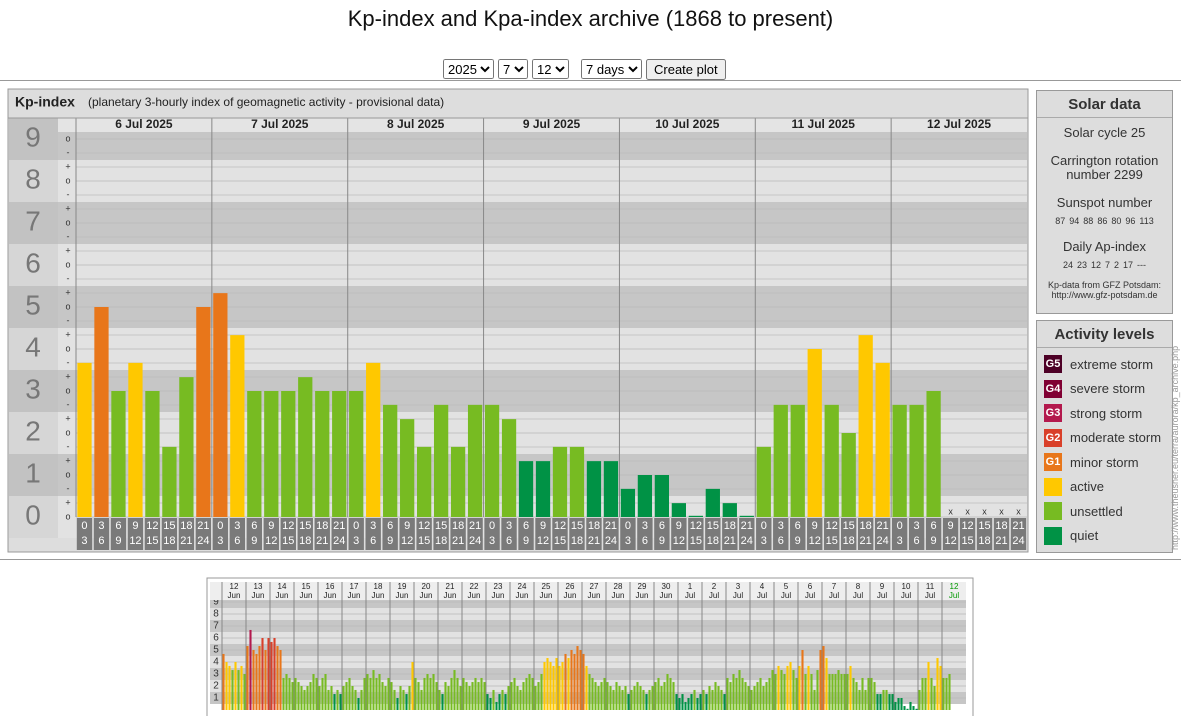 This screenshot has width=1181, height=716. I want to click on level-swatch, so click(1053, 535).